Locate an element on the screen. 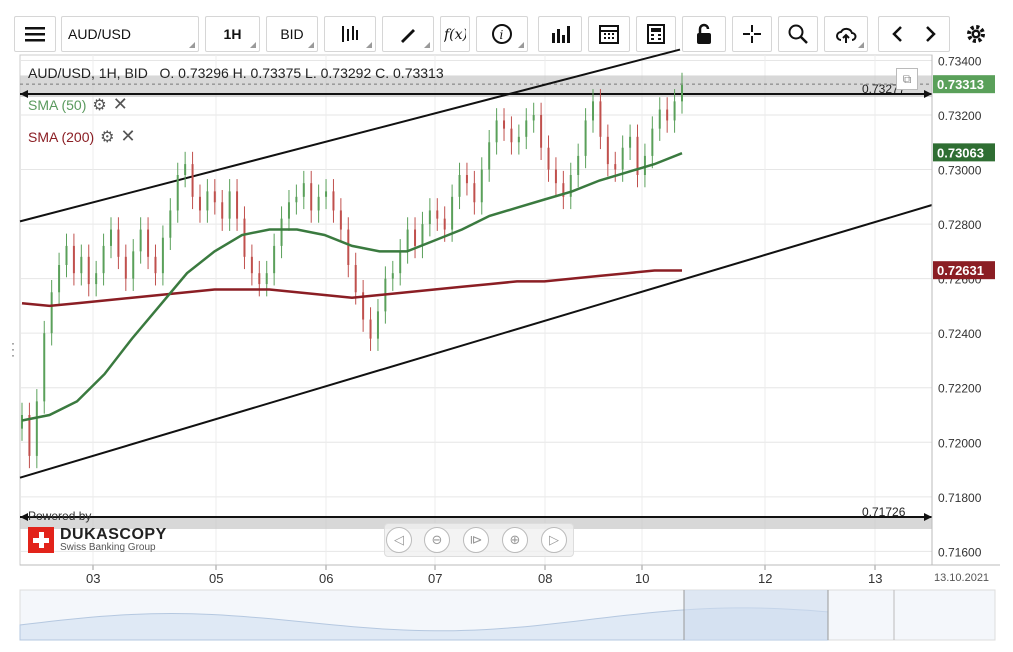 The width and height of the screenshot is (1013, 652). lock-button is located at coordinates (704, 34).